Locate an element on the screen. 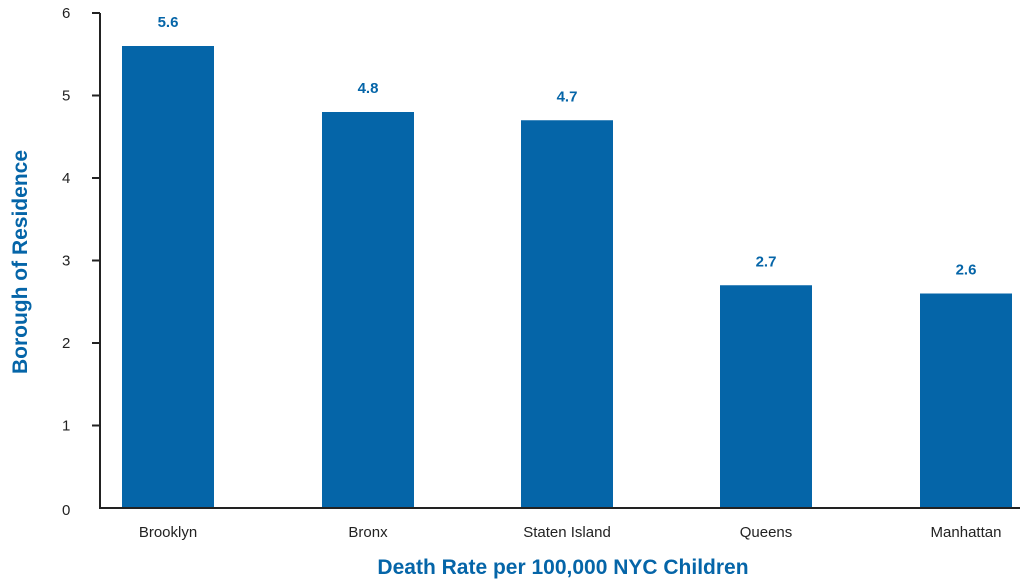 Image resolution: width=1026 pixels, height=584 pixels. x-axis-title: Death Rate per 100,000 NYC Children is located at coordinates (562, 567).